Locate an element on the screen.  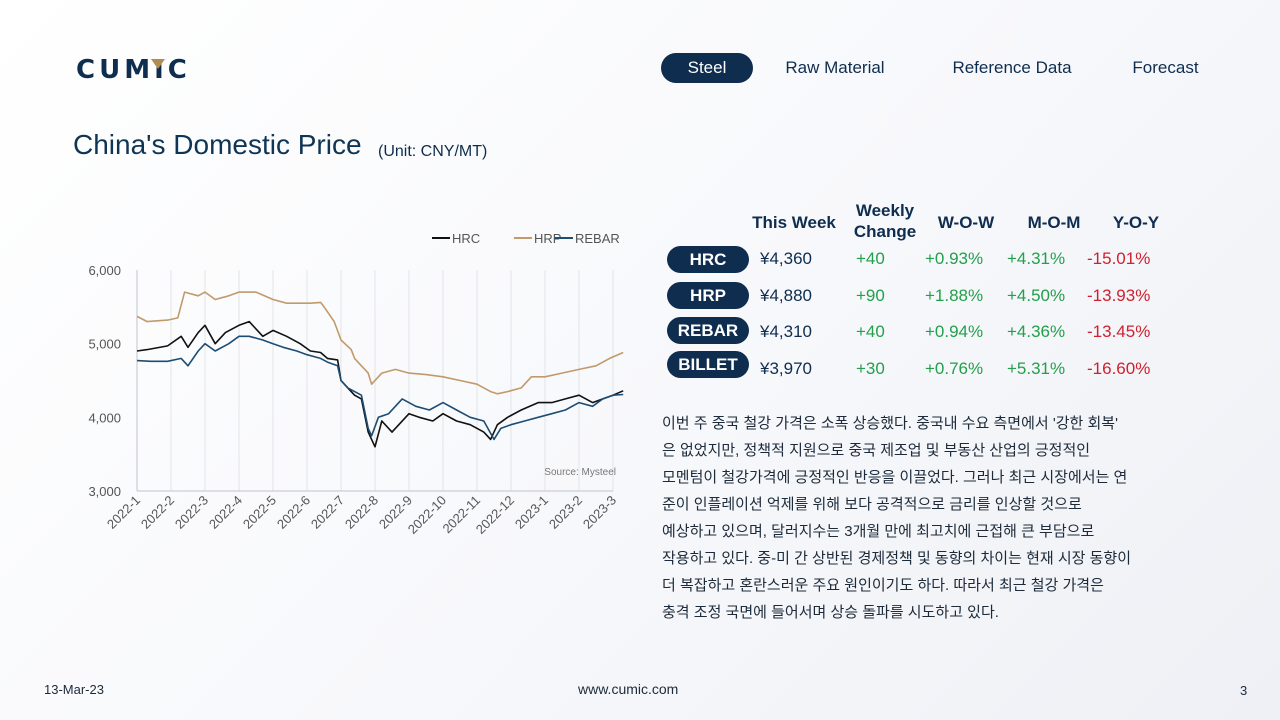
source-label: Source: Mysteel is located at coordinates (580, 472).